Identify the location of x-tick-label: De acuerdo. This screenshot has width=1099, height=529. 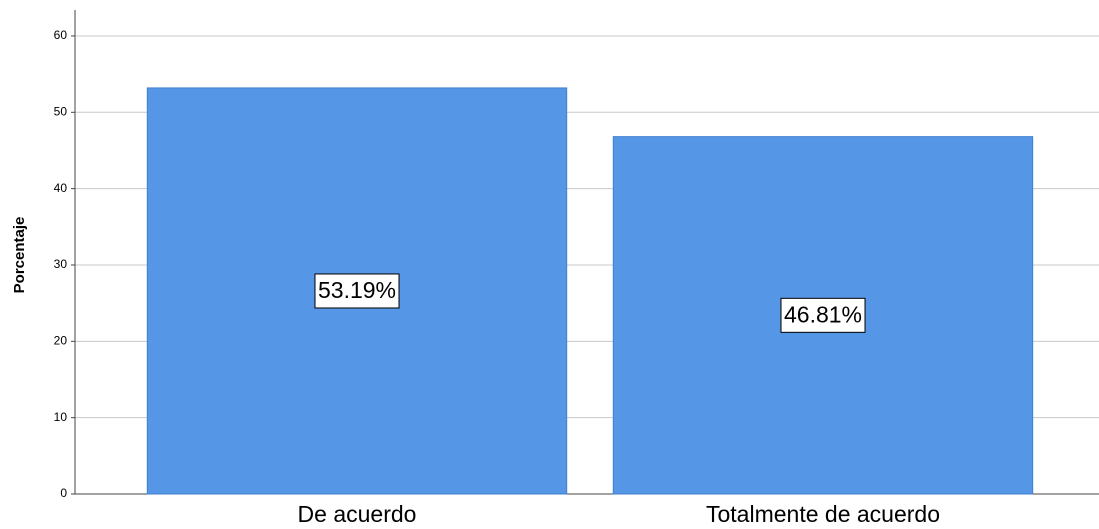
(357, 514).